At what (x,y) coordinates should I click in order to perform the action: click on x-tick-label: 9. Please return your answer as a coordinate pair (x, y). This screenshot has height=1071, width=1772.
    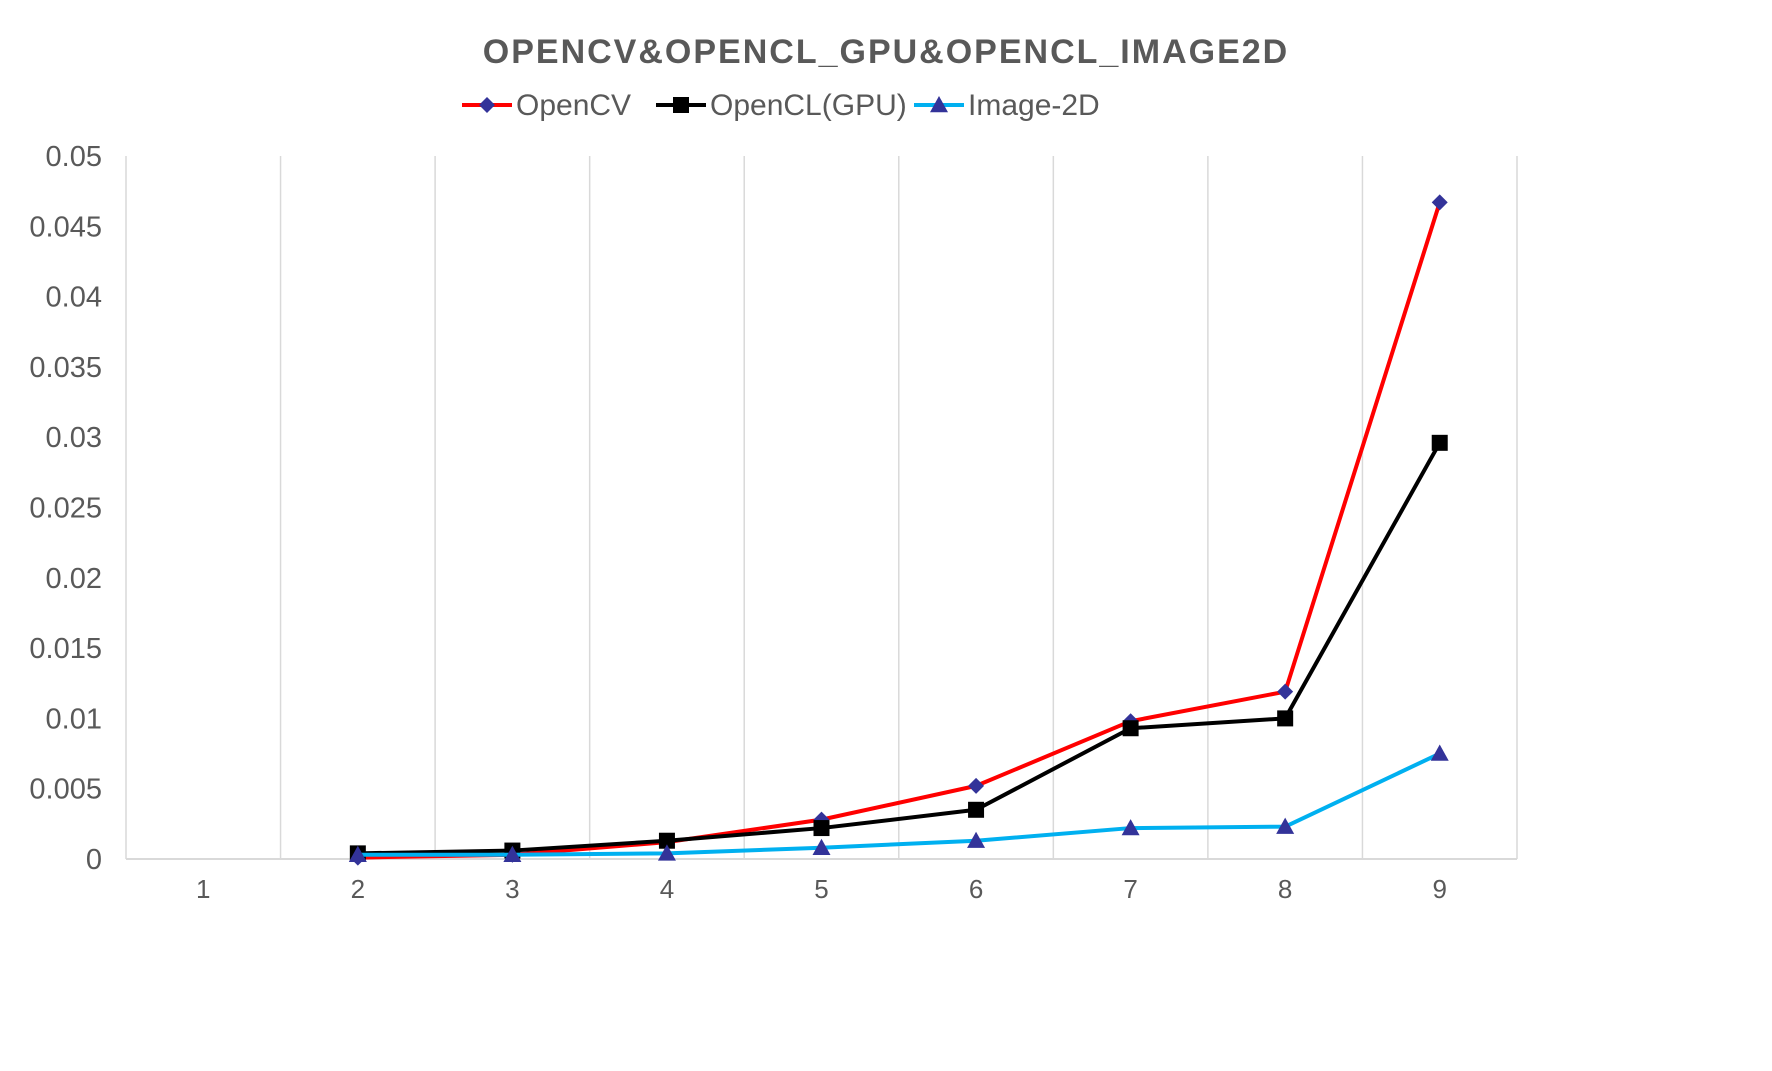
    Looking at the image, I should click on (1439, 889).